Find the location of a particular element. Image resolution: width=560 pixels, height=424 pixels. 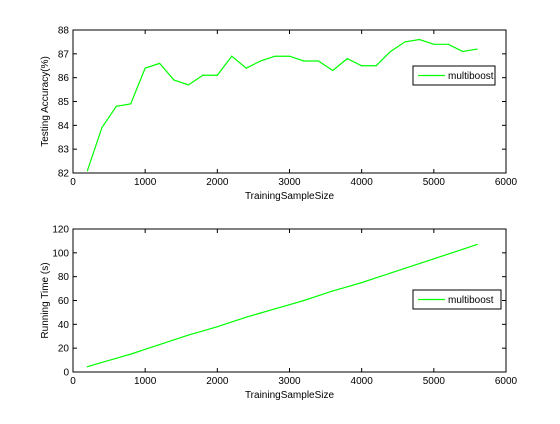

y-tick-label: 86 is located at coordinates (64, 78).